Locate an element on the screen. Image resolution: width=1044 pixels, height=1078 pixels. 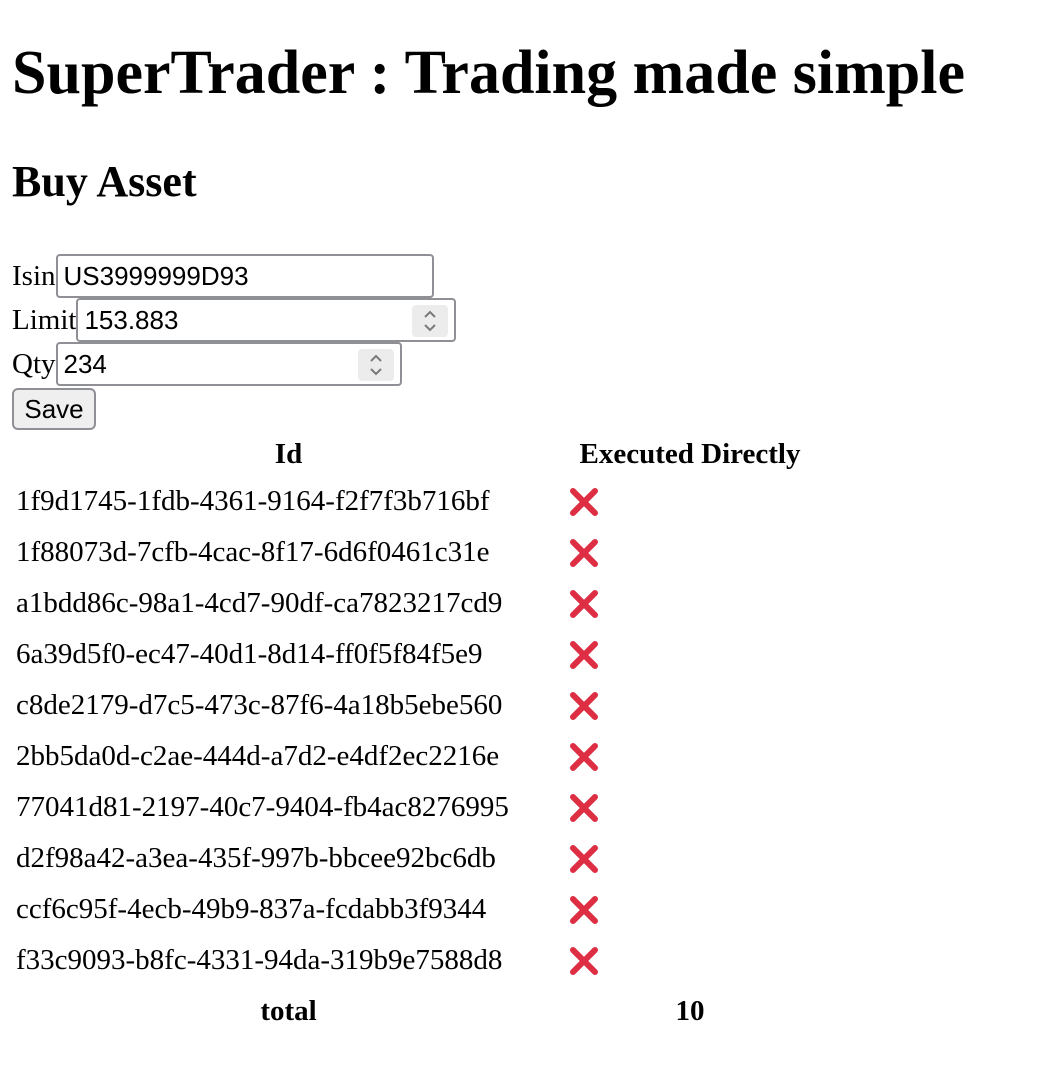
order-id-cell: 2bb5da0d-c2ae-444d-a7d2-e4df2ec2216e is located at coordinates (258, 756).